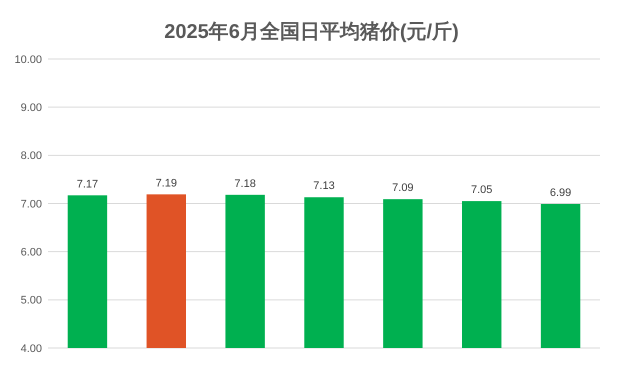  What do you see at coordinates (87, 184) in the screenshot?
I see `data-label: 7.17` at bounding box center [87, 184].